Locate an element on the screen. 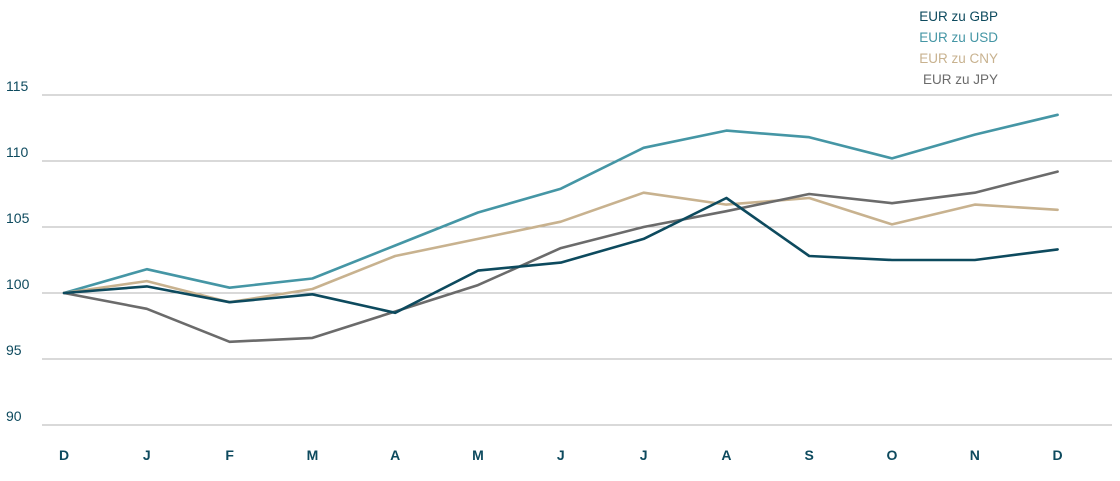 The height and width of the screenshot is (481, 1120). y-axis-tick-labels: 90 95 100 105 110 115 is located at coordinates (18, 251).